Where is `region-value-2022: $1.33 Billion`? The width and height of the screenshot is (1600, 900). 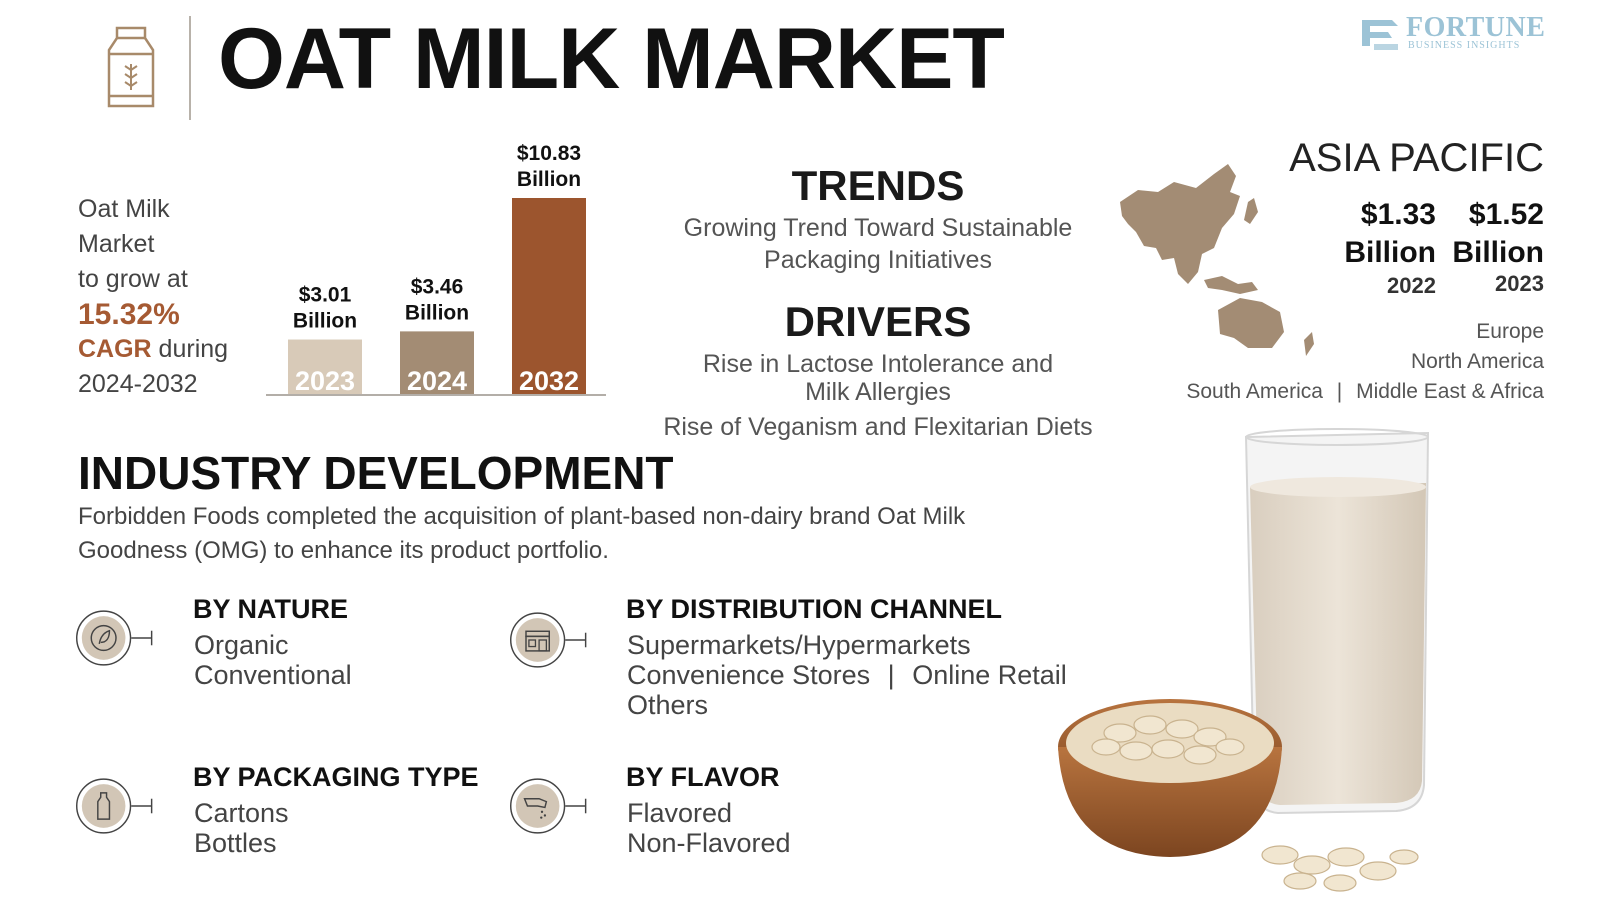
region-value-2022: $1.33 Billion is located at coordinates (1363, 234).